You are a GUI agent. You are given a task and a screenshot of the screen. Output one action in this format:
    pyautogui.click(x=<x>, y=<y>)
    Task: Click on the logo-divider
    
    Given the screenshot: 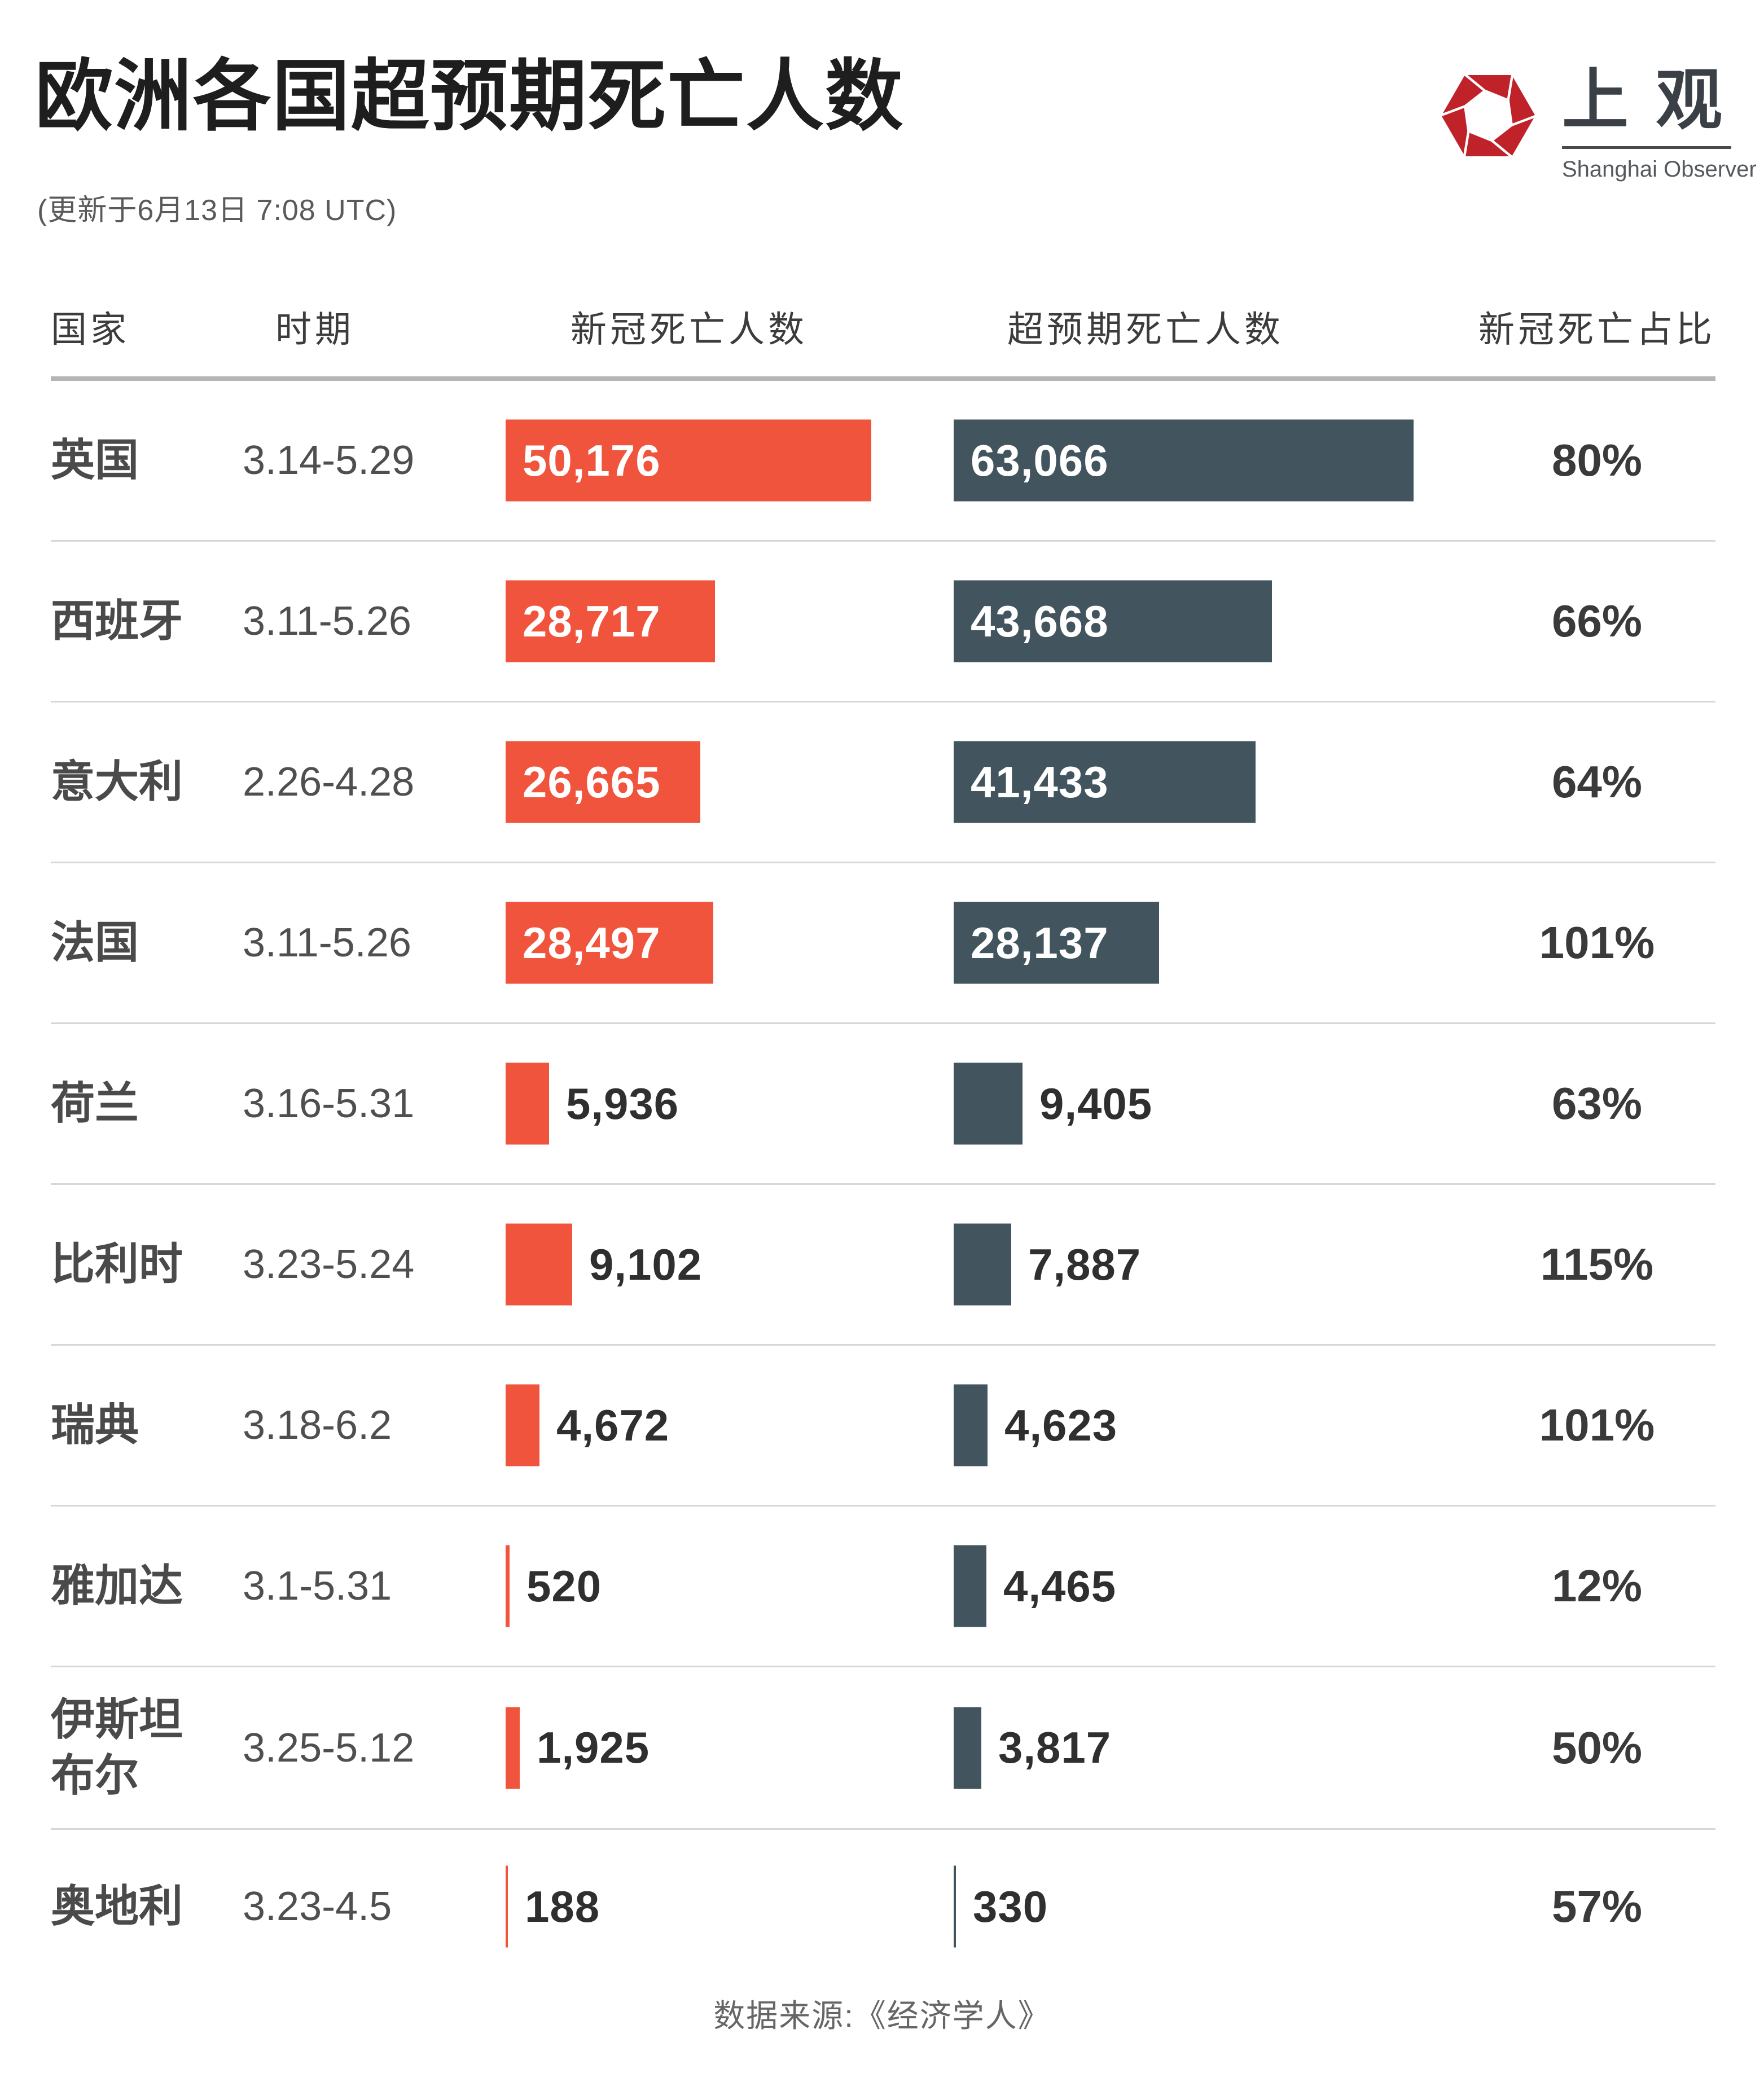 What is the action you would take?
    pyautogui.click(x=1646, y=147)
    